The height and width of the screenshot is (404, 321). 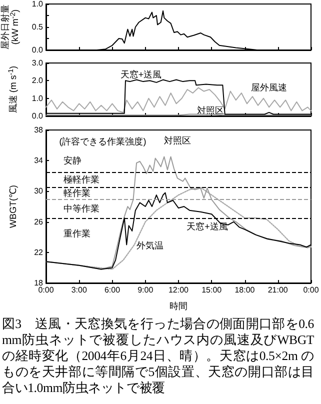 I want to click on annotation: (許容できる作業強度), so click(x=102, y=141).